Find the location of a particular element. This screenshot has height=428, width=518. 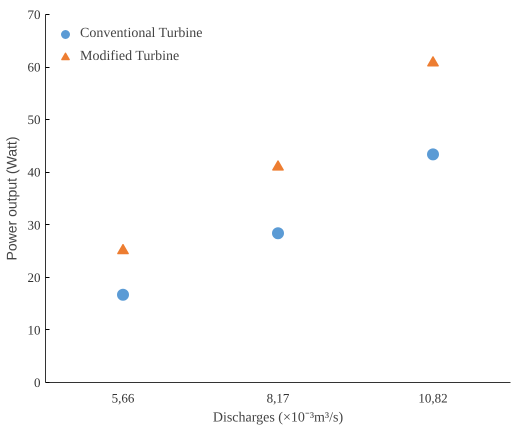

legend-label: Conventional Turbine is located at coordinates (141, 34).